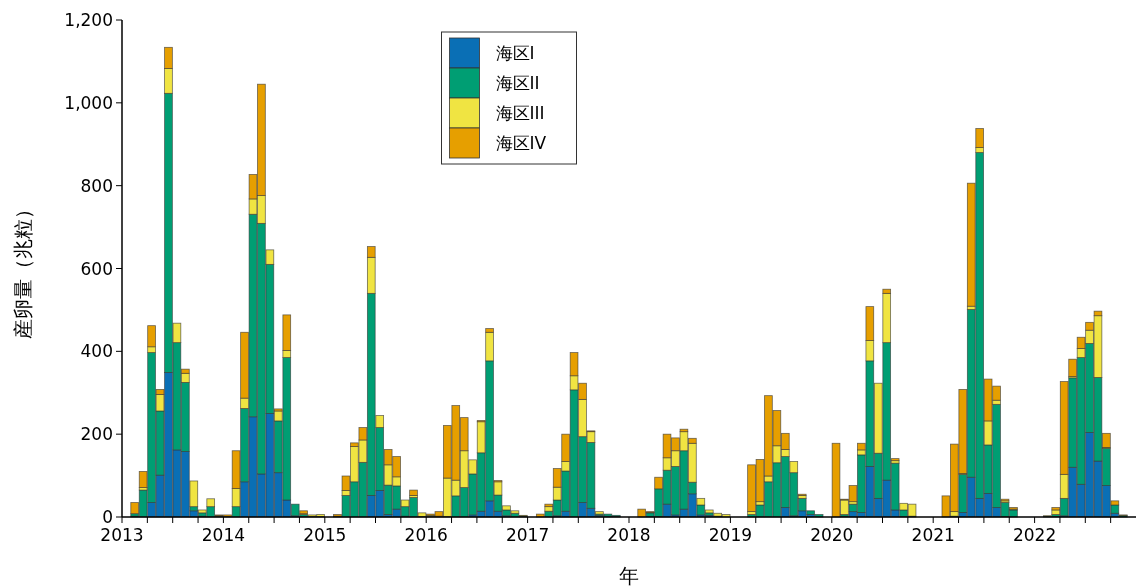 This screenshot has height=588, width=1139. What do you see at coordinates (88, 20) in the screenshot?
I see `y-tick-label: 1,200` at bounding box center [88, 20].